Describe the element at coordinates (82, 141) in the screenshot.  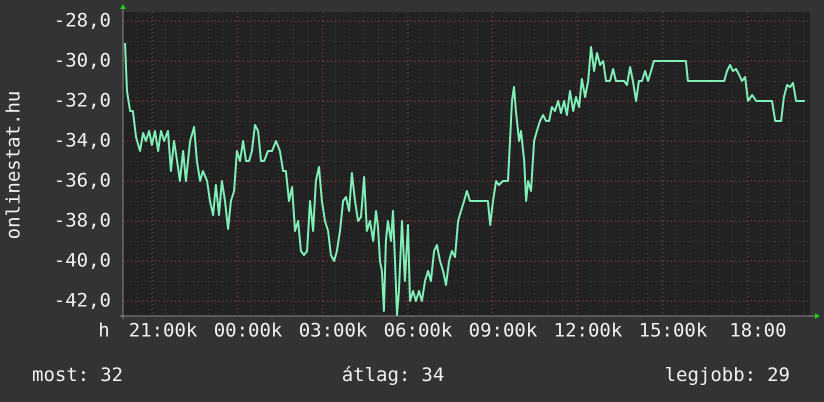
I see `y-tick-label: -34,0` at that location.